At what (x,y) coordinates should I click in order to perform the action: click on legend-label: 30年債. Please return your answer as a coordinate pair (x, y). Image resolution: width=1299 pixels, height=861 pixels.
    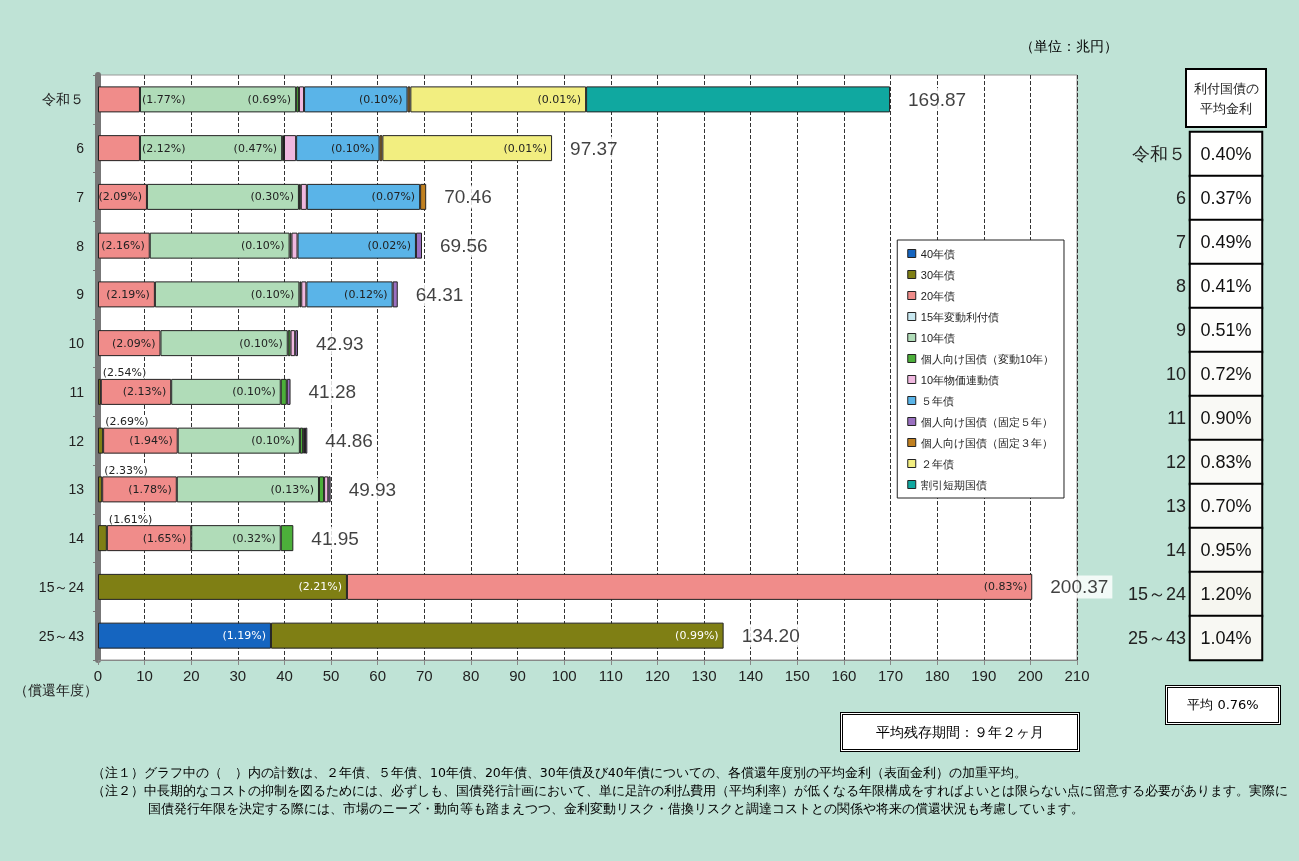
    Looking at the image, I should click on (938, 274).